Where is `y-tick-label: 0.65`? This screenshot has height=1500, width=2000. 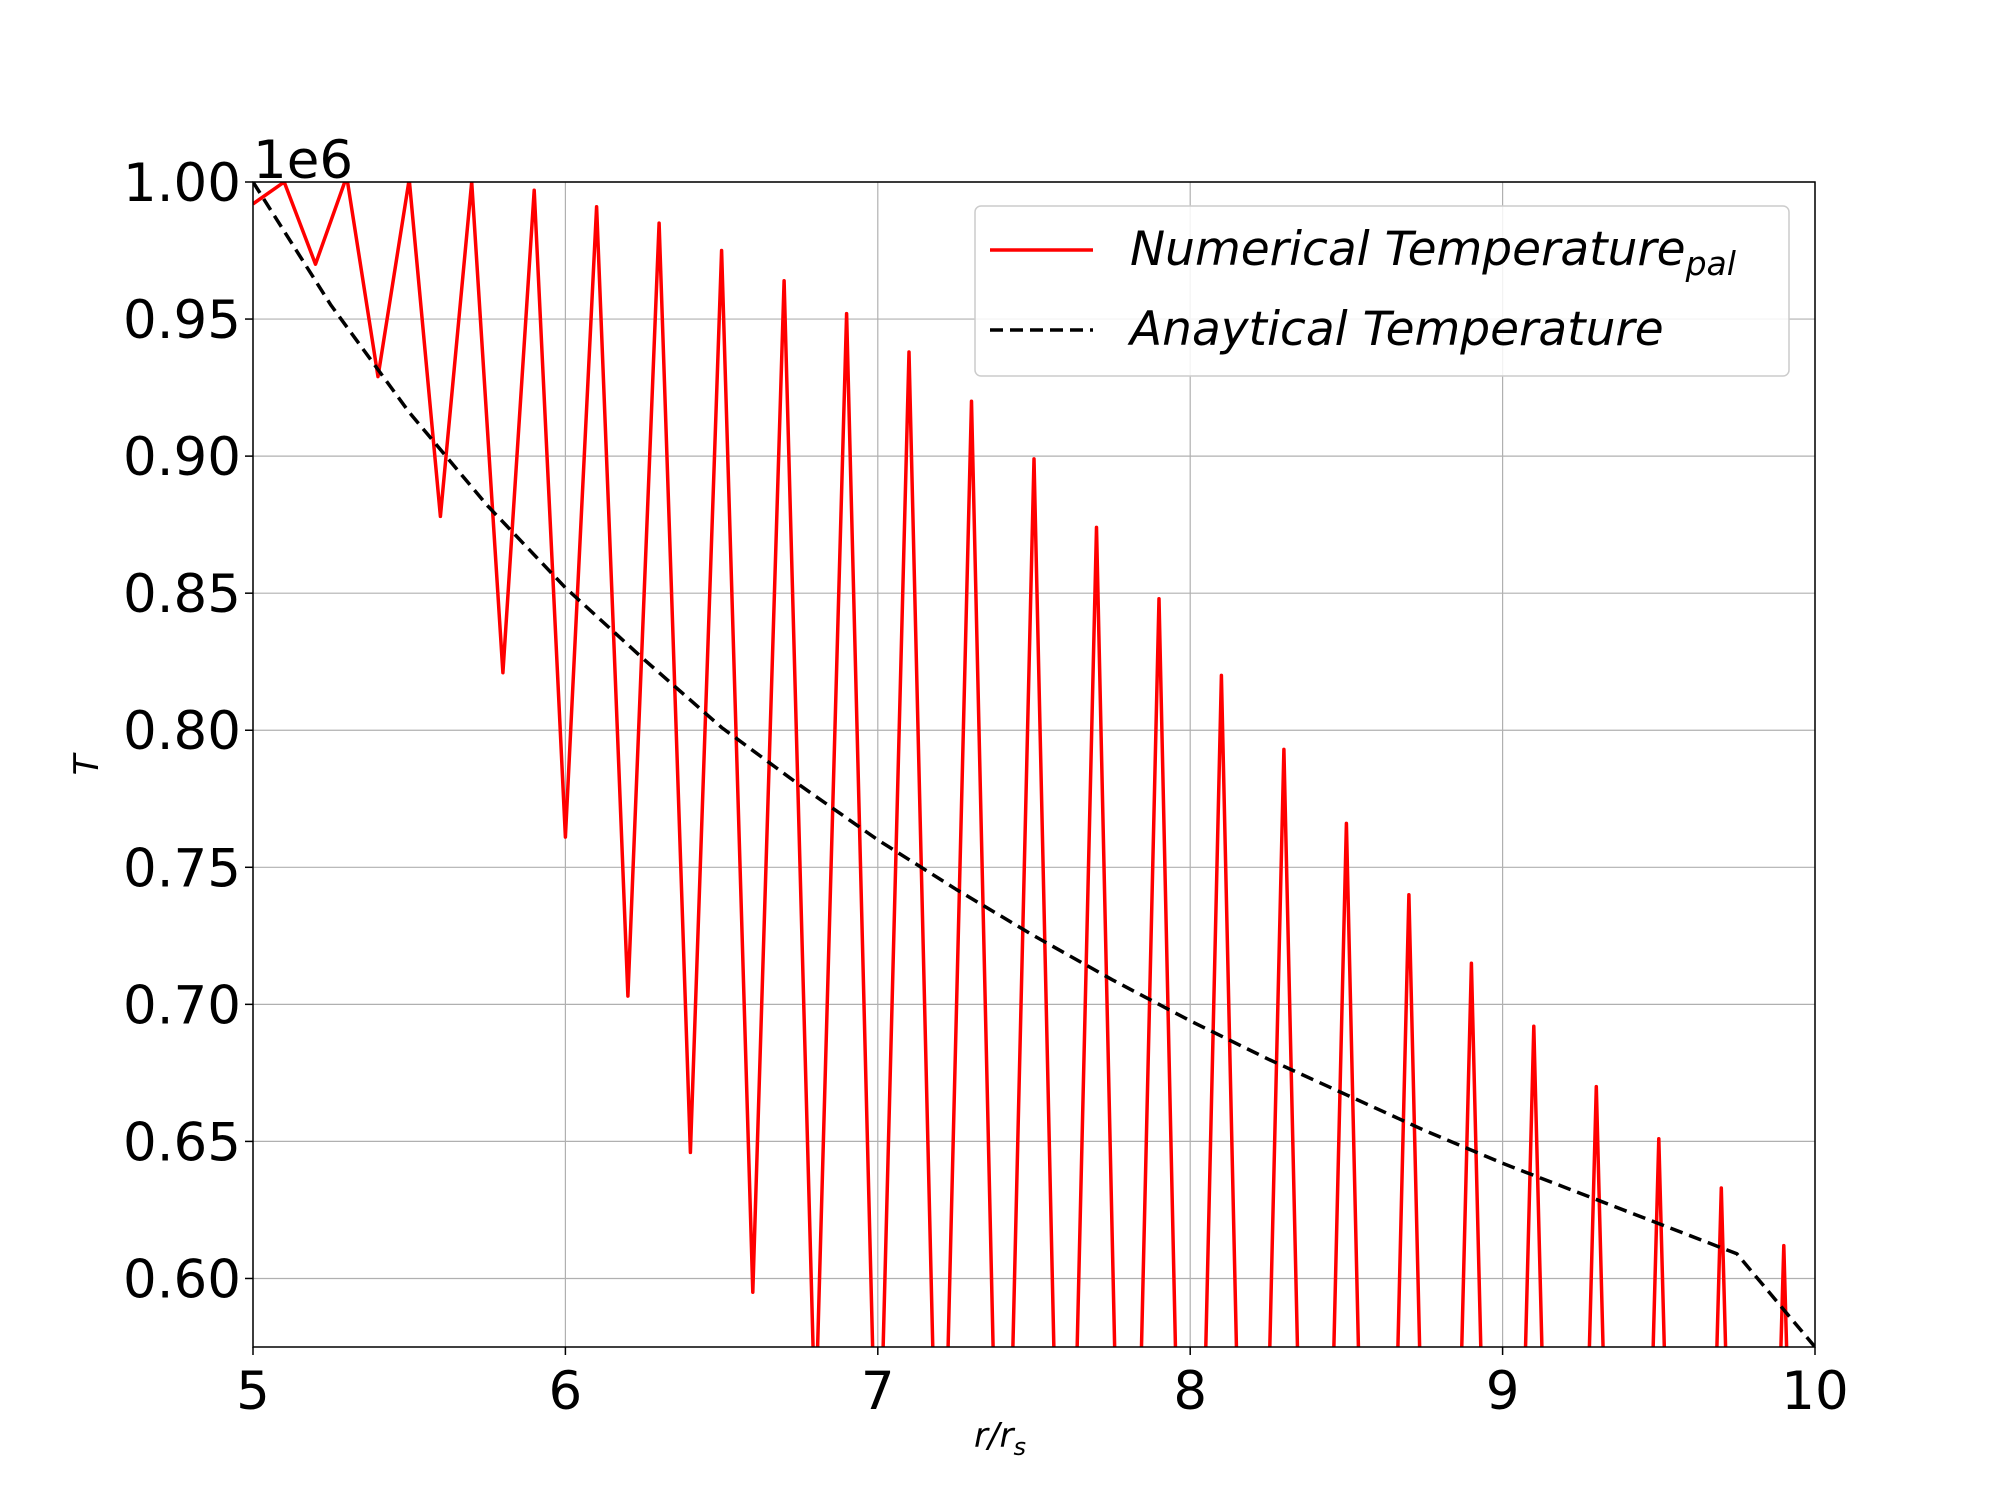 y-tick-label: 0.65 is located at coordinates (182, 1142).